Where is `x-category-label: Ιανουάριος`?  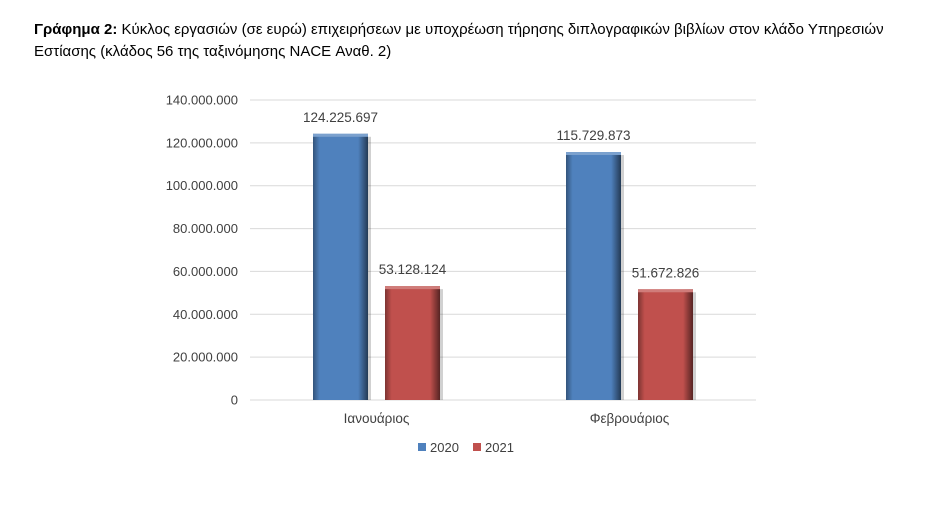
x-category-label: Ιανουάριος is located at coordinates (377, 418).